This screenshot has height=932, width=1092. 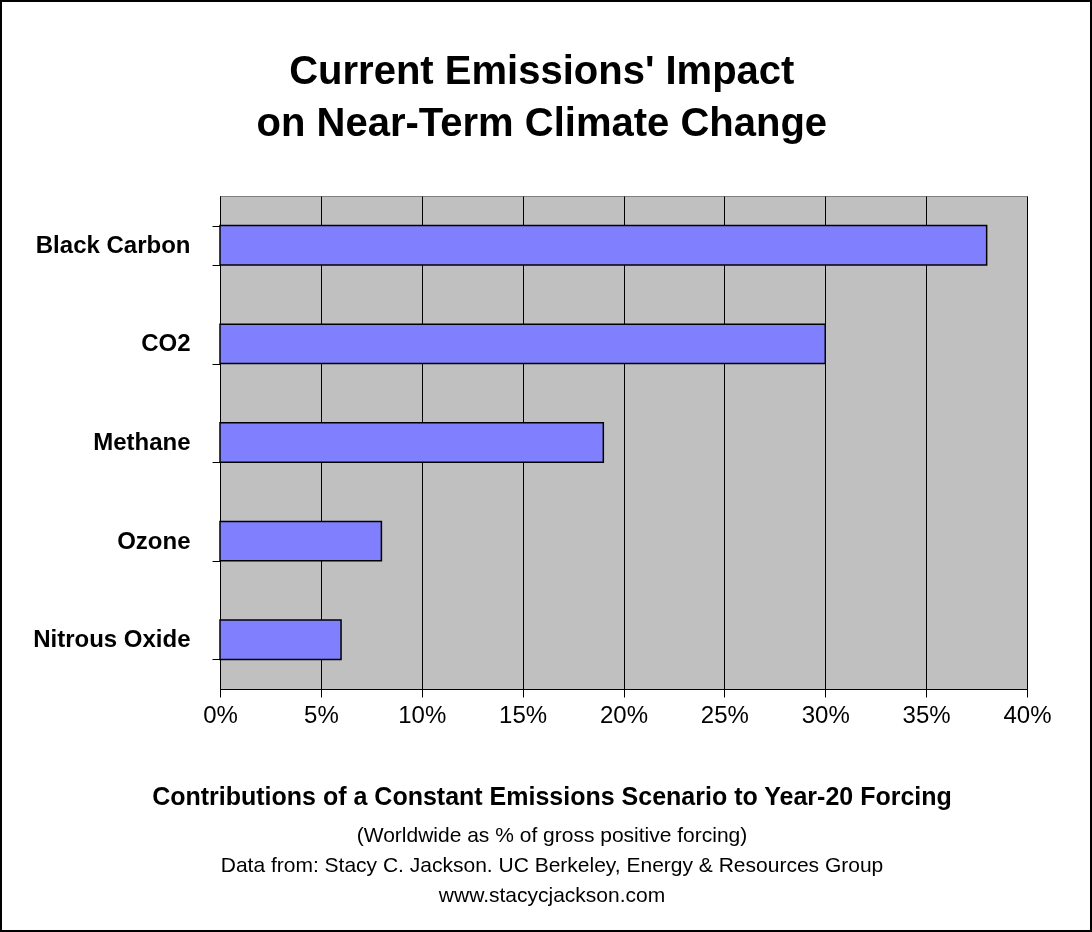 What do you see at coordinates (542, 96) in the screenshot?
I see `chart-title: Current Emissions' Impact on Near-Term Climate Change` at bounding box center [542, 96].